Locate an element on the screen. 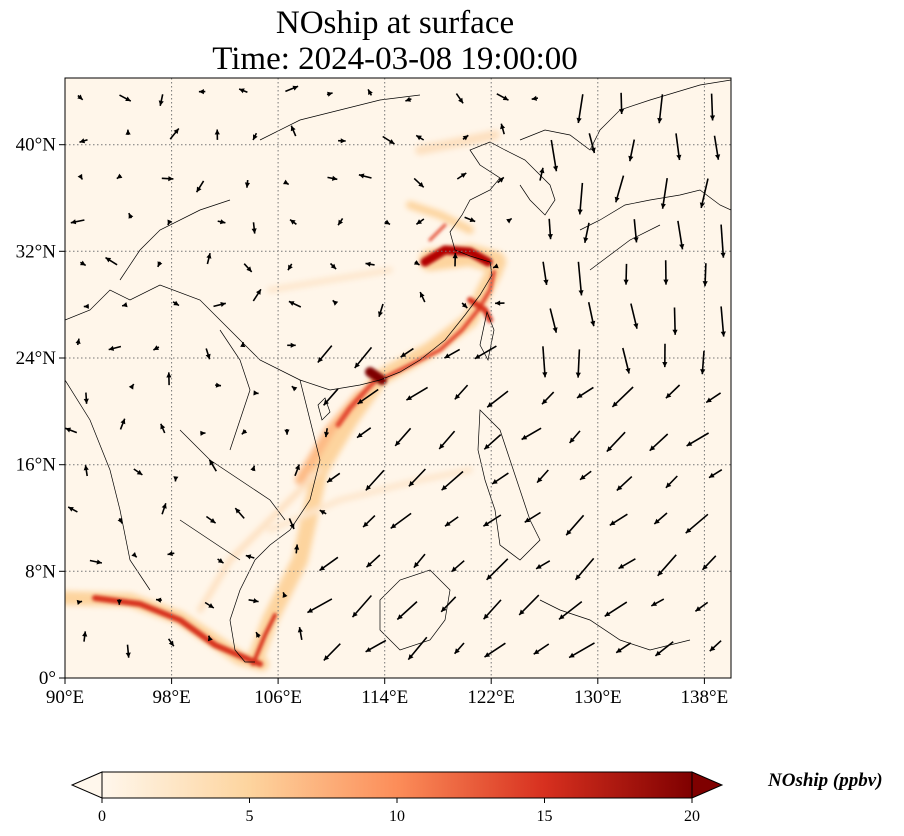 The width and height of the screenshot is (904, 836). lon-tick-label: 90°E is located at coordinates (65, 697).